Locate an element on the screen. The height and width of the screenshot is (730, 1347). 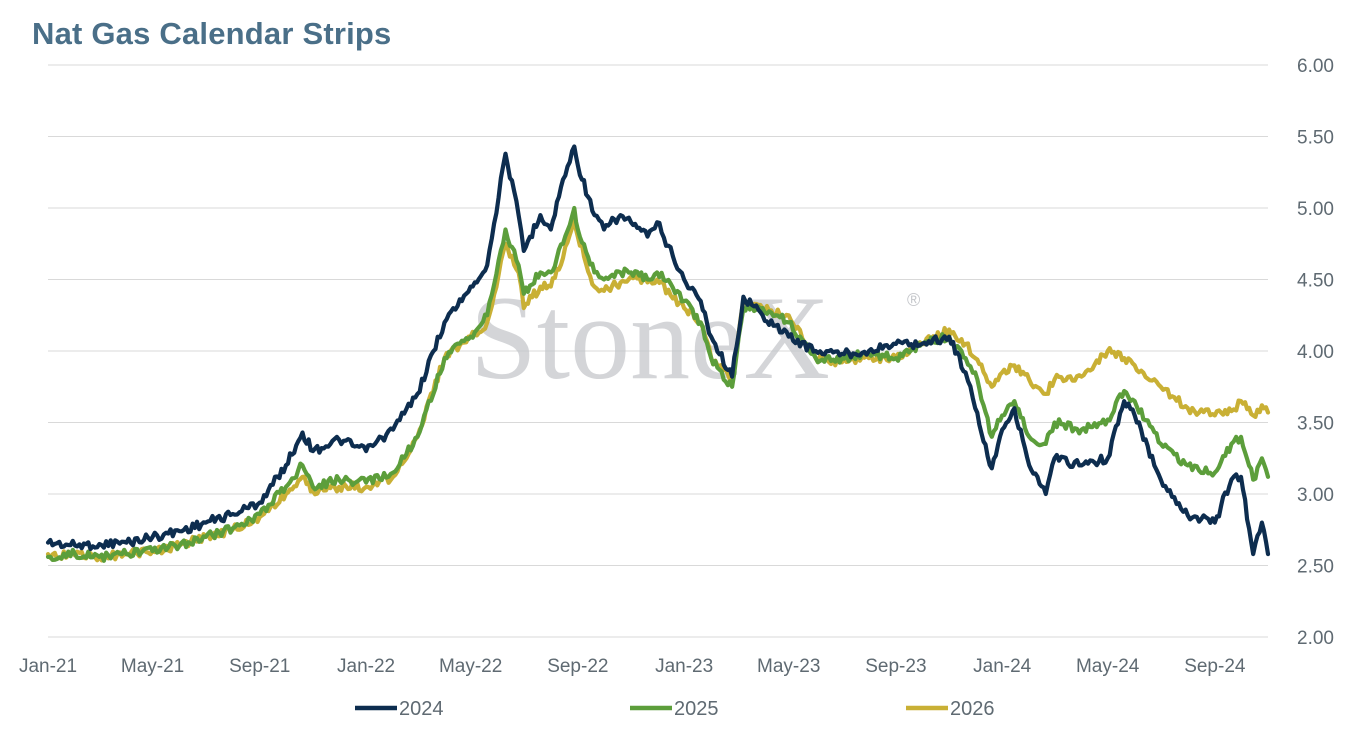
y-tick-label: 4.00 is located at coordinates (1315, 352).